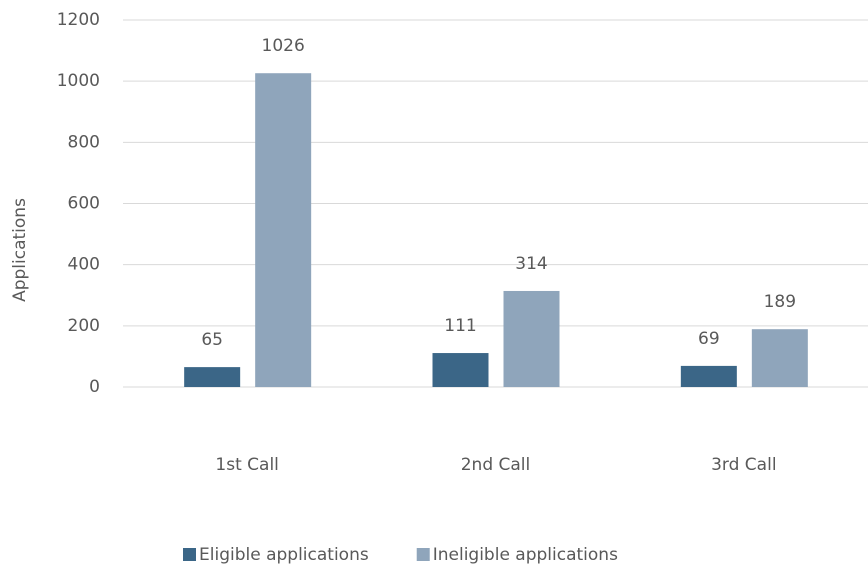  I want to click on data-label: 65, so click(212, 340).